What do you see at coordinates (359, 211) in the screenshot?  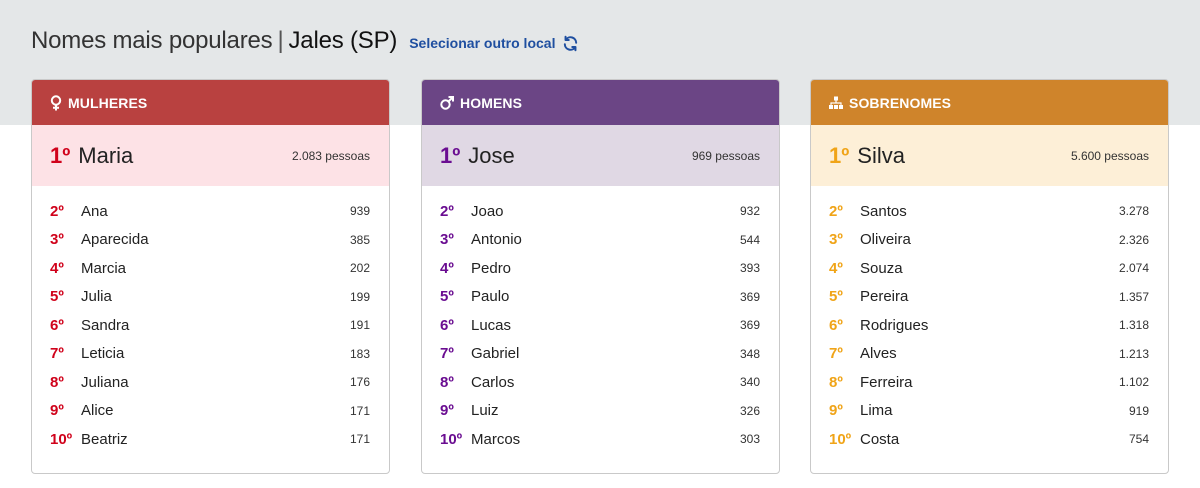 I see `item-count: 939` at bounding box center [359, 211].